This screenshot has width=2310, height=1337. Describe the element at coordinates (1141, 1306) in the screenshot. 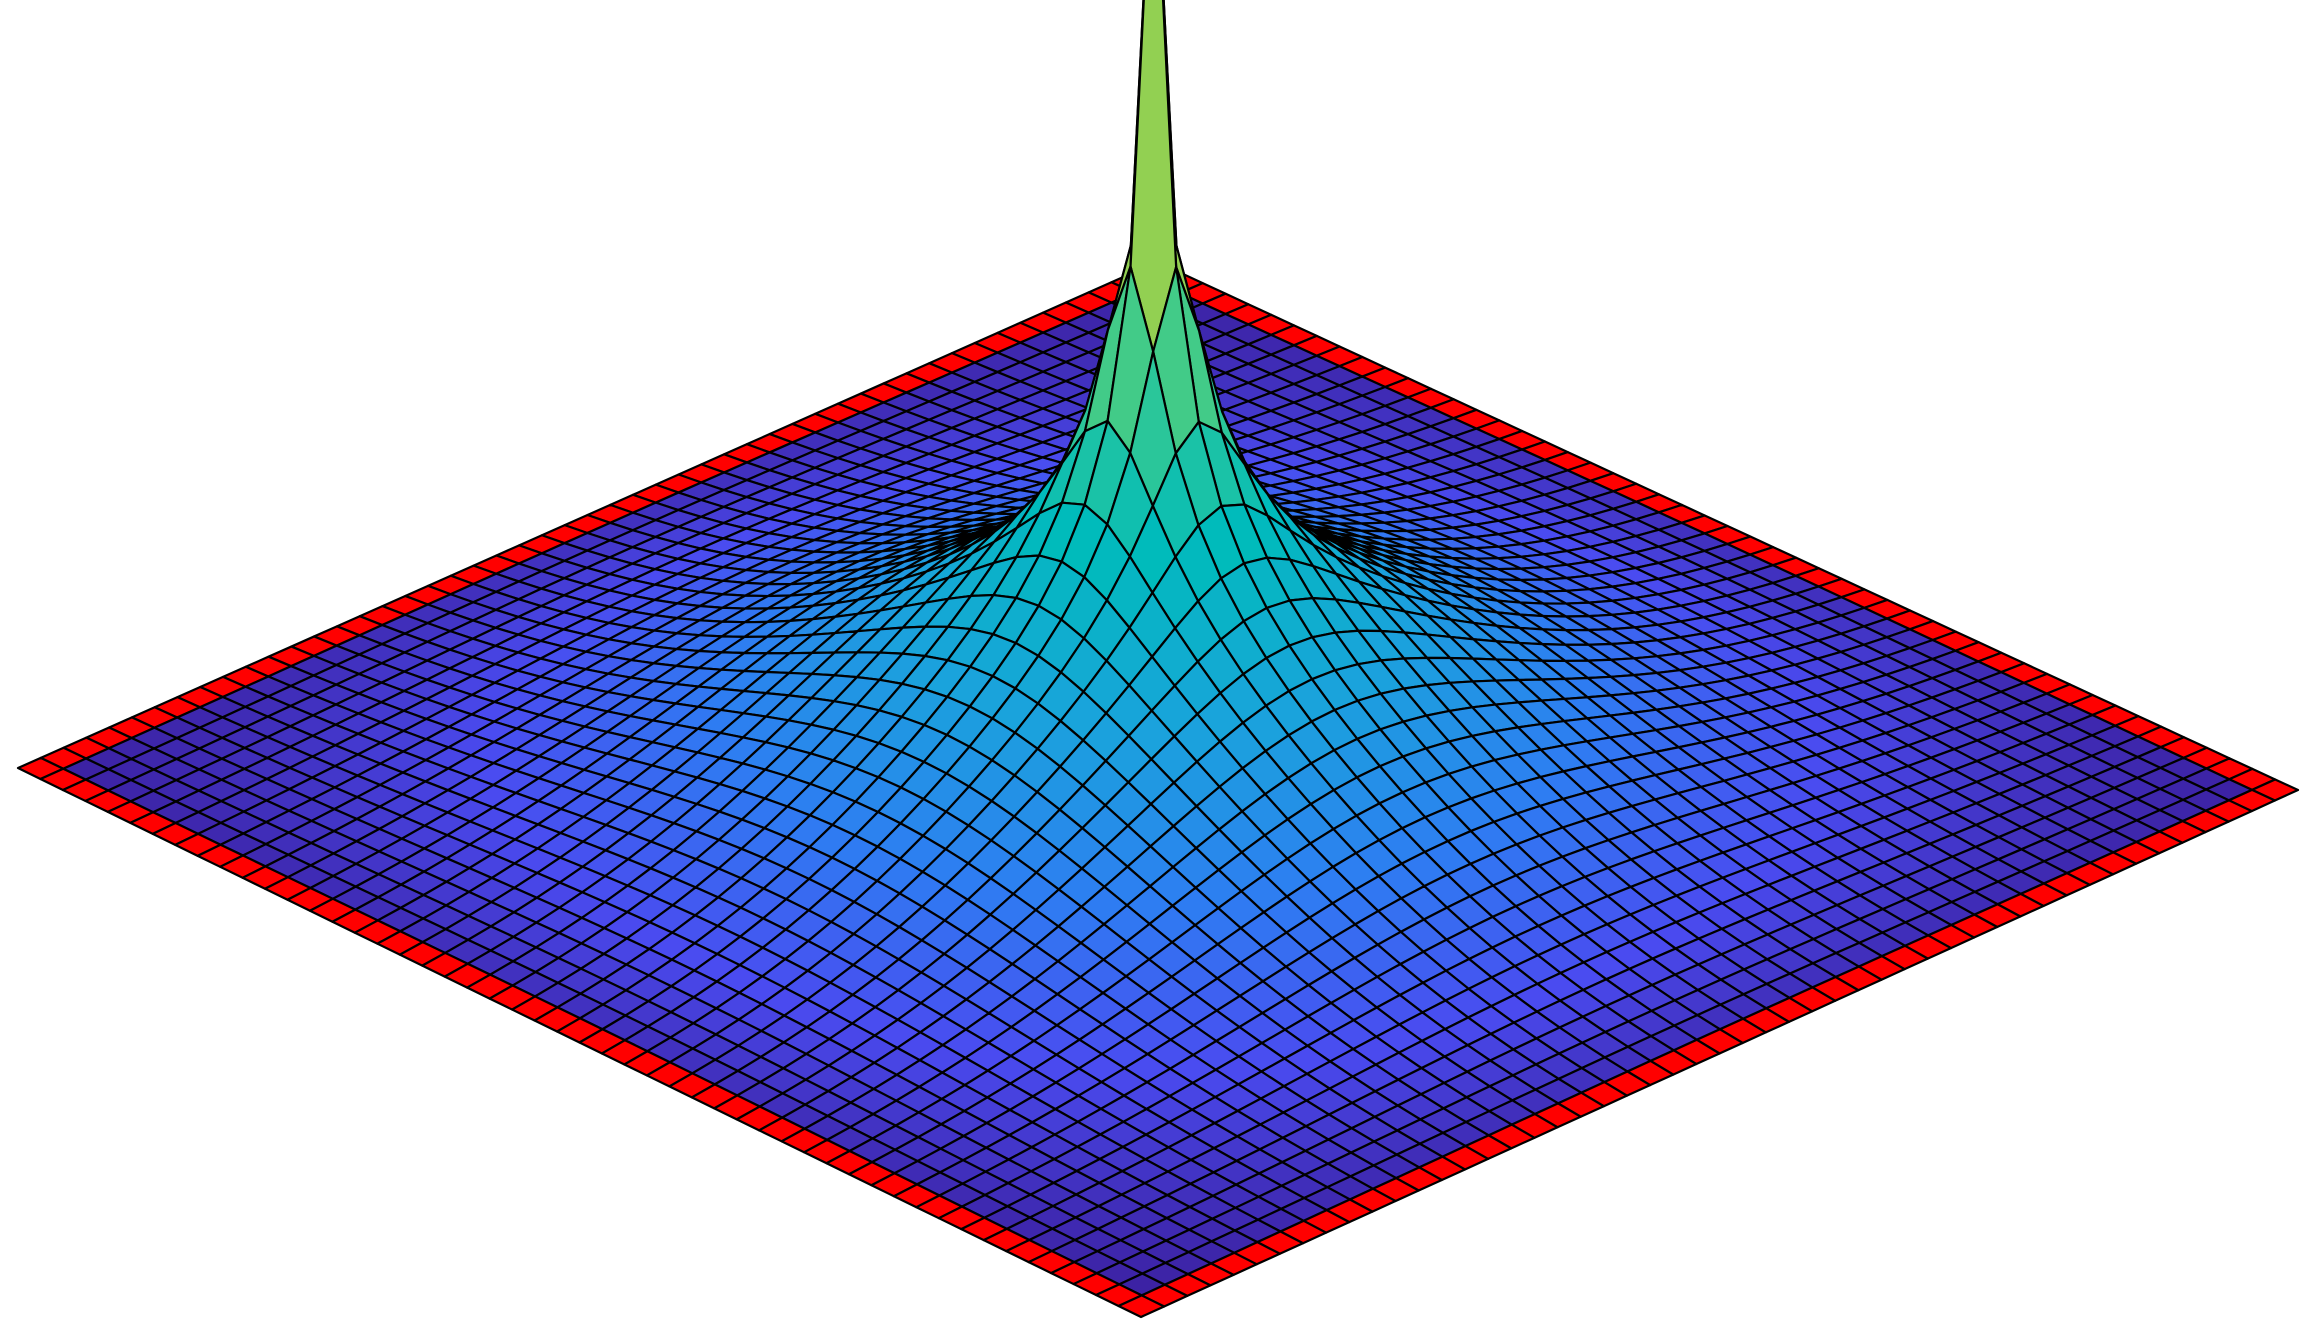

I see `boundary-cell` at that location.